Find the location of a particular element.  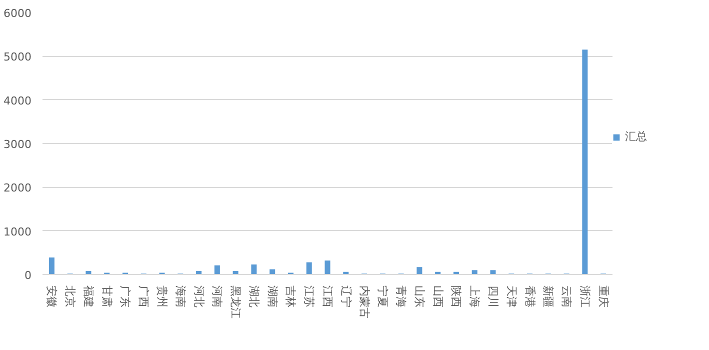

x-tick-label: 浙江 is located at coordinates (585, 297).